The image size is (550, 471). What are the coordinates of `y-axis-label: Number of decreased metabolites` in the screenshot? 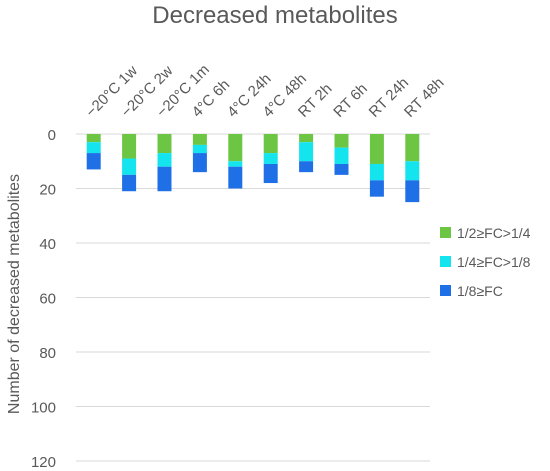 It's located at (14, 294).